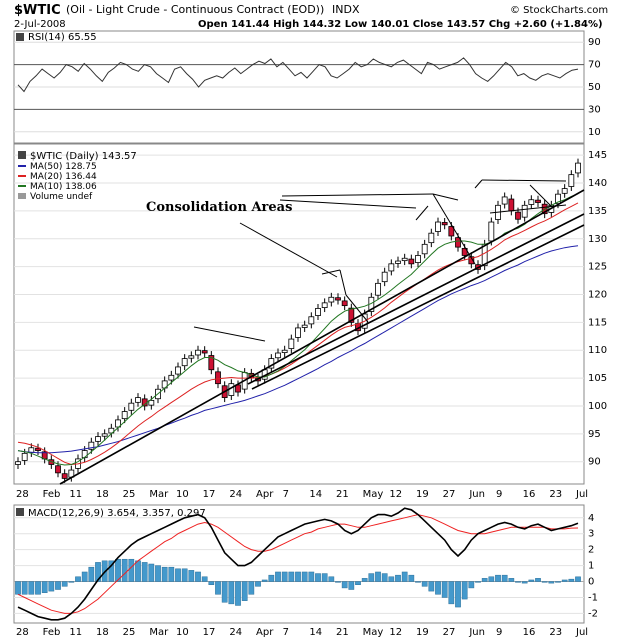  I want to click on price-tick-label: 145, so click(597, 155).